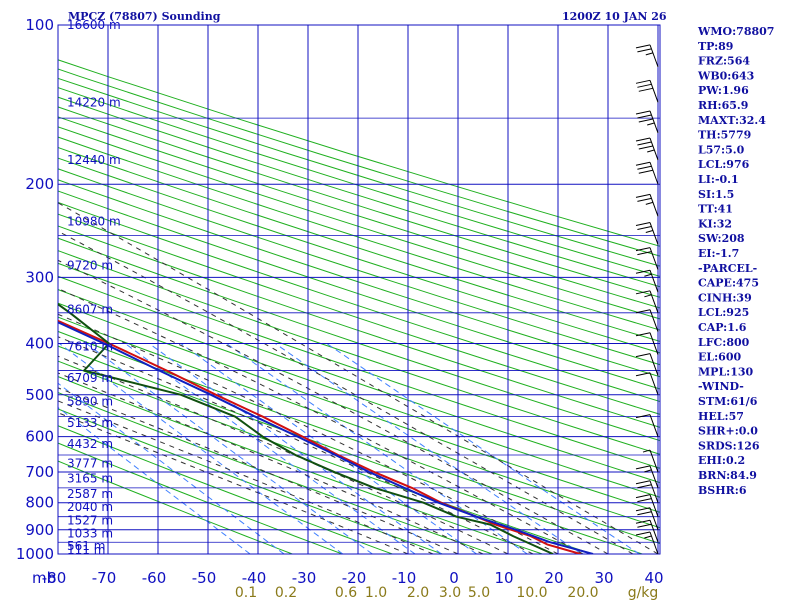 The height and width of the screenshot is (600, 800). I want to click on index-item: SW:208, so click(721, 238).